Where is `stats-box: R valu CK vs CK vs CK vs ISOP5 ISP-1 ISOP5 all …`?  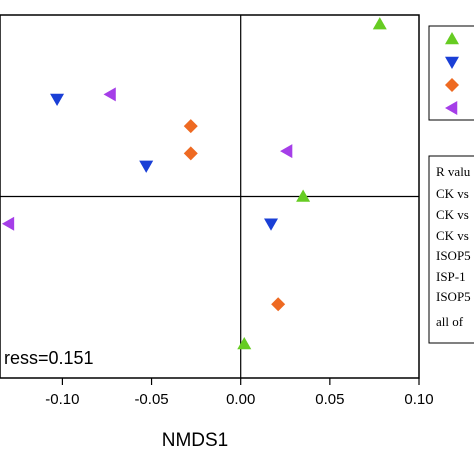 stats-box: R valu CK vs CK vs CK vs ISOP5 ISP-1 ISOP5 all … is located at coordinates (451, 249).